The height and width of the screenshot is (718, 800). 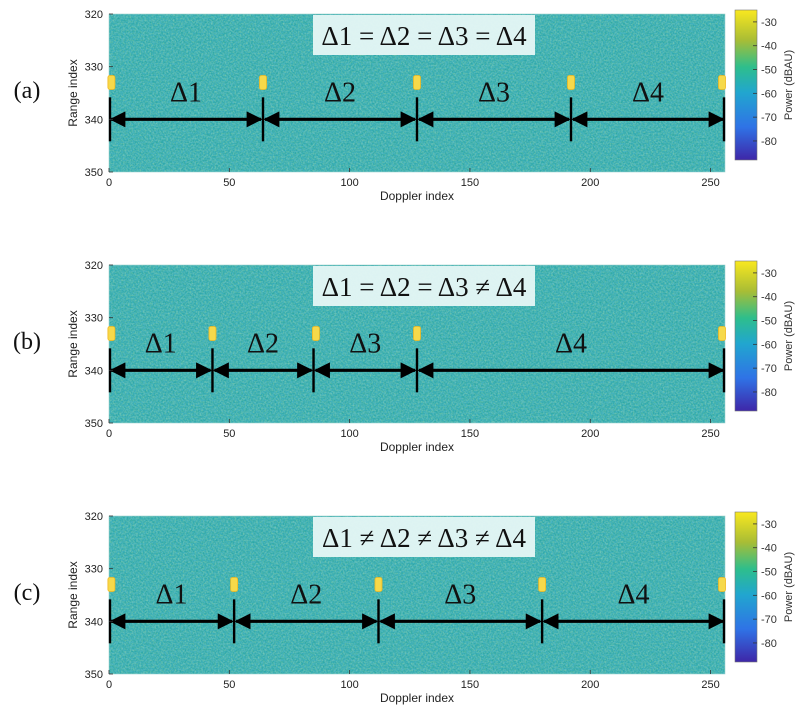 What do you see at coordinates (27, 342) in the screenshot?
I see `panel-label: (b)` at bounding box center [27, 342].